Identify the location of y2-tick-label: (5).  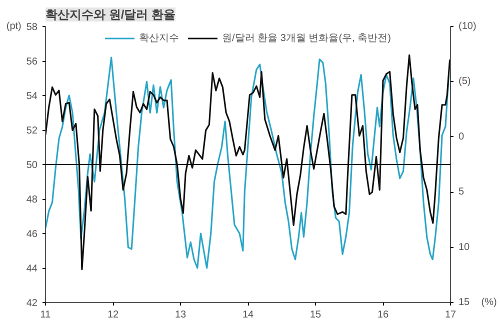
(464, 82).